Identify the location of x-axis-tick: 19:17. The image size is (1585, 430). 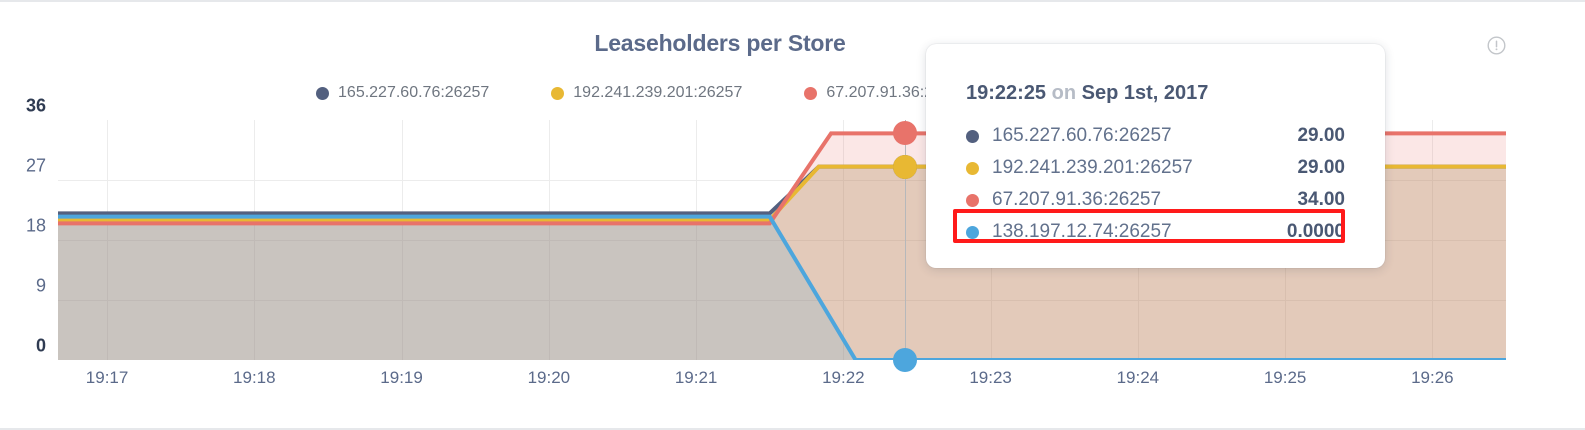
(107, 377).